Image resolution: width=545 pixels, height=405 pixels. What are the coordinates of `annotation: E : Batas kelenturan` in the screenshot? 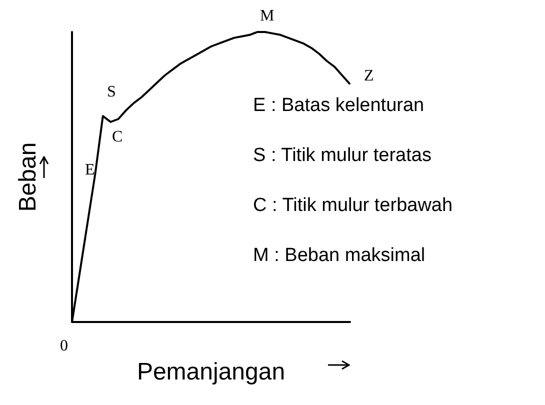 It's located at (338, 105).